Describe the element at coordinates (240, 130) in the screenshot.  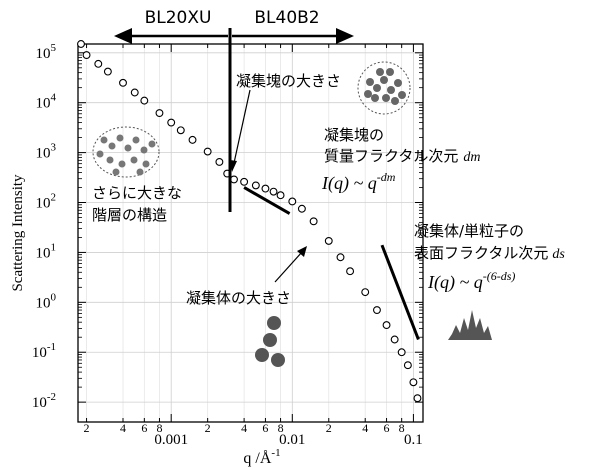
I see `annotation-arrow-aggregate` at that location.